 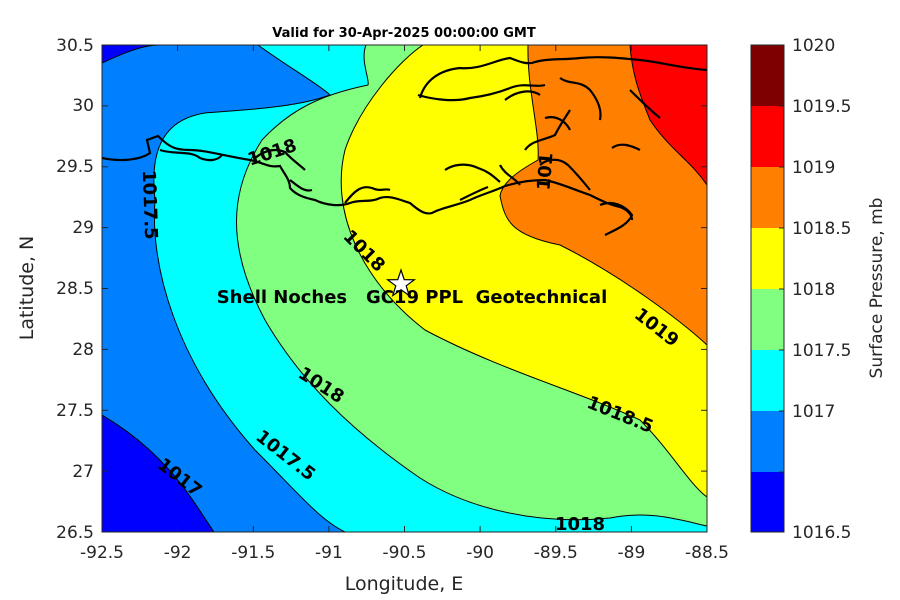 I want to click on colorbar-title: Surface Pressure, mb, so click(x=877, y=288).